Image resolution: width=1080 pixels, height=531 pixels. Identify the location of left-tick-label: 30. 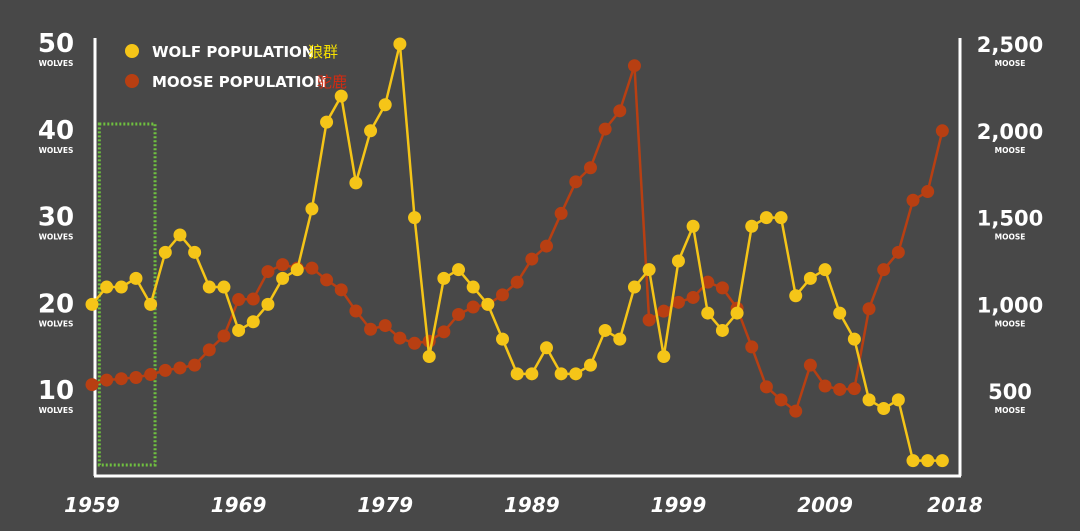
(56, 218).